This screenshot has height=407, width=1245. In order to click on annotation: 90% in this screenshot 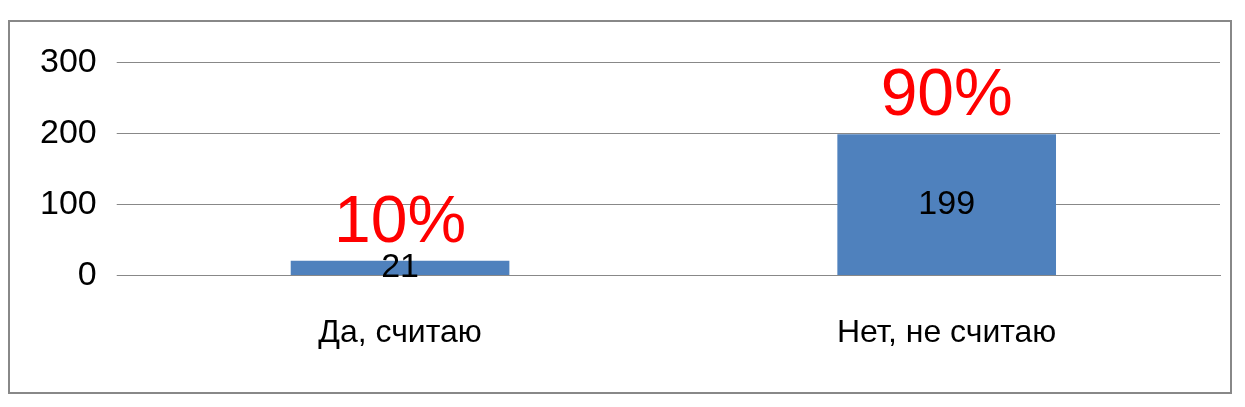, I will do `click(946, 92)`.